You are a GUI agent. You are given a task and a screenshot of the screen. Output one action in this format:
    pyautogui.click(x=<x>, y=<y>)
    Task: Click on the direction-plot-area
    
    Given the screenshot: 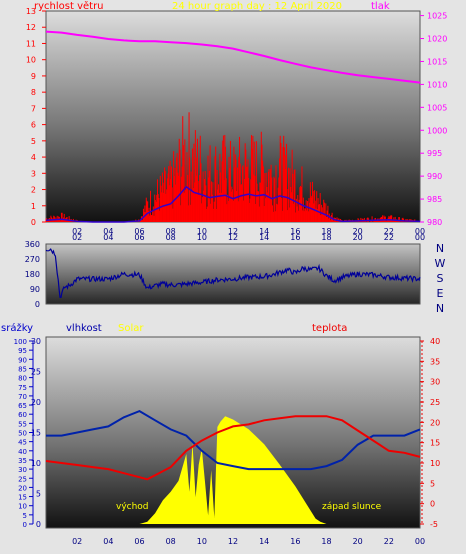 What is the action you would take?
    pyautogui.click(x=233, y=274)
    